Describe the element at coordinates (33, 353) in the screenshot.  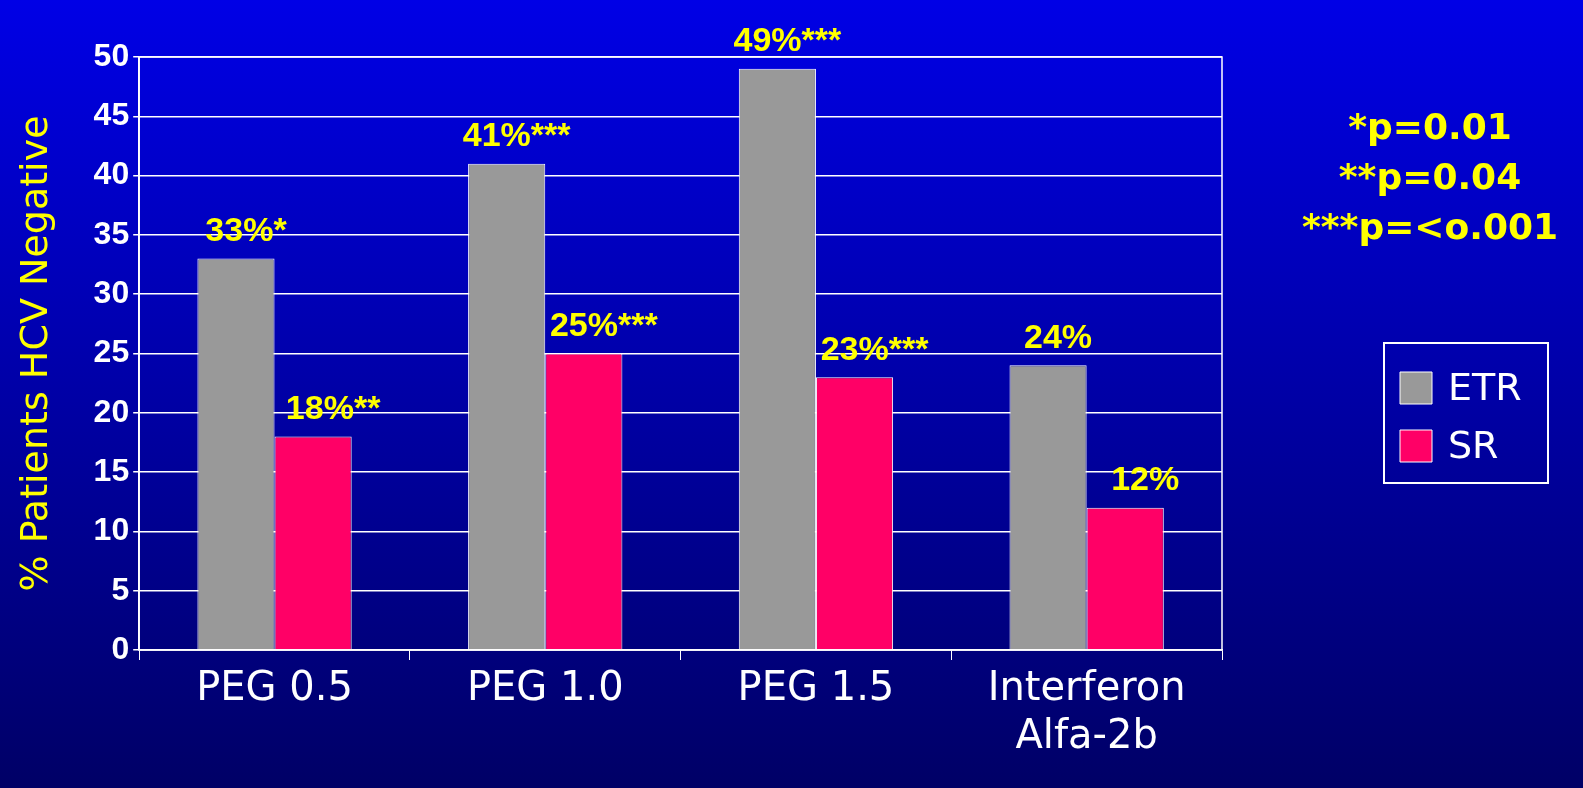
I see `y-axis-title: % Patients HCV Negative` at that location.